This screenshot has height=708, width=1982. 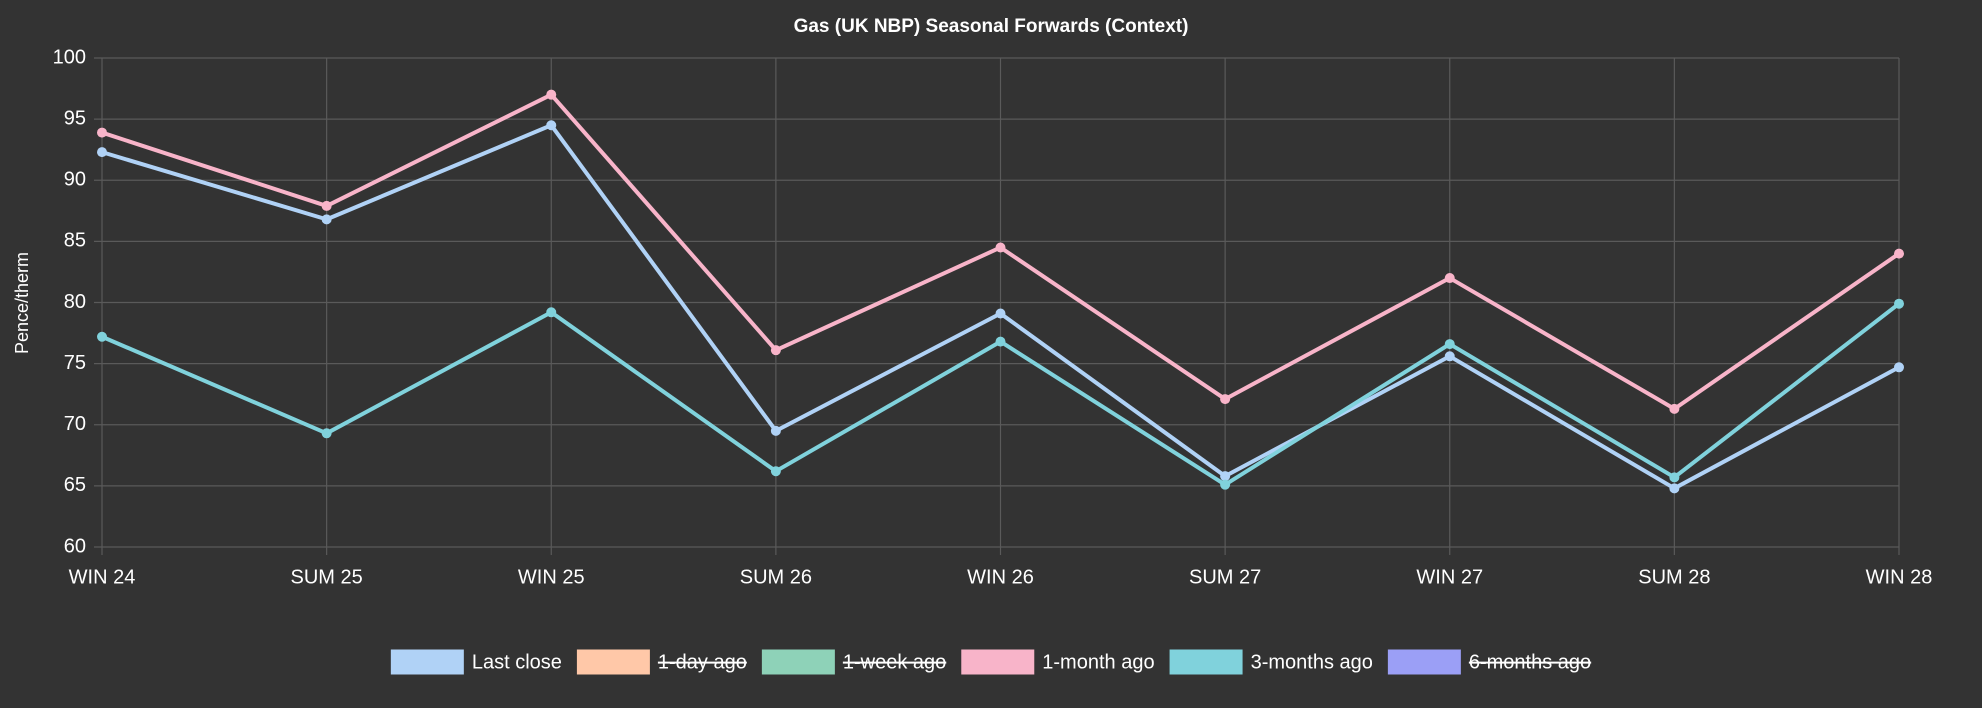 What do you see at coordinates (75, 485) in the screenshot?
I see `y-tick-label: 65` at bounding box center [75, 485].